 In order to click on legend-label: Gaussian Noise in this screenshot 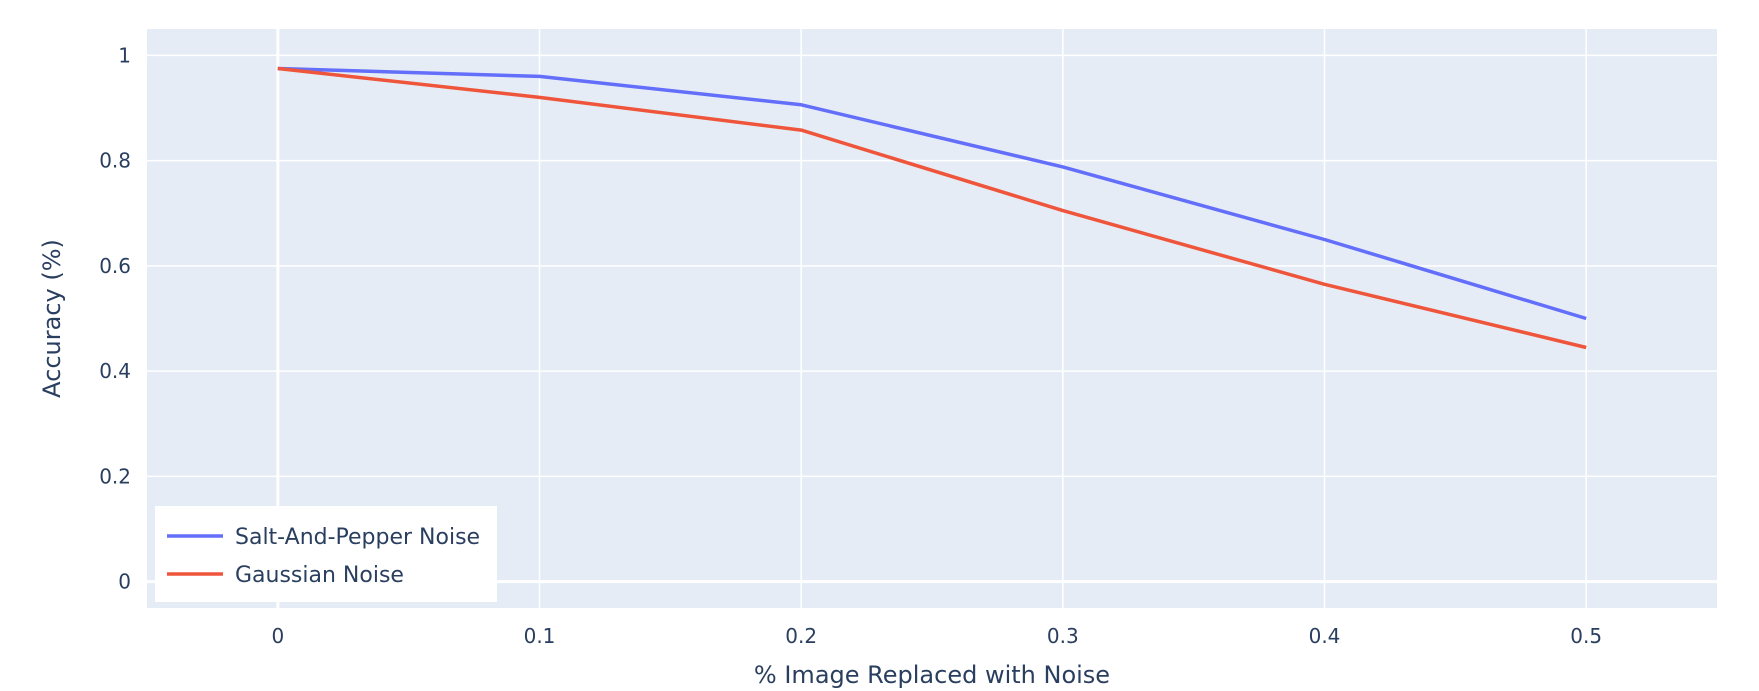, I will do `click(319, 575)`.